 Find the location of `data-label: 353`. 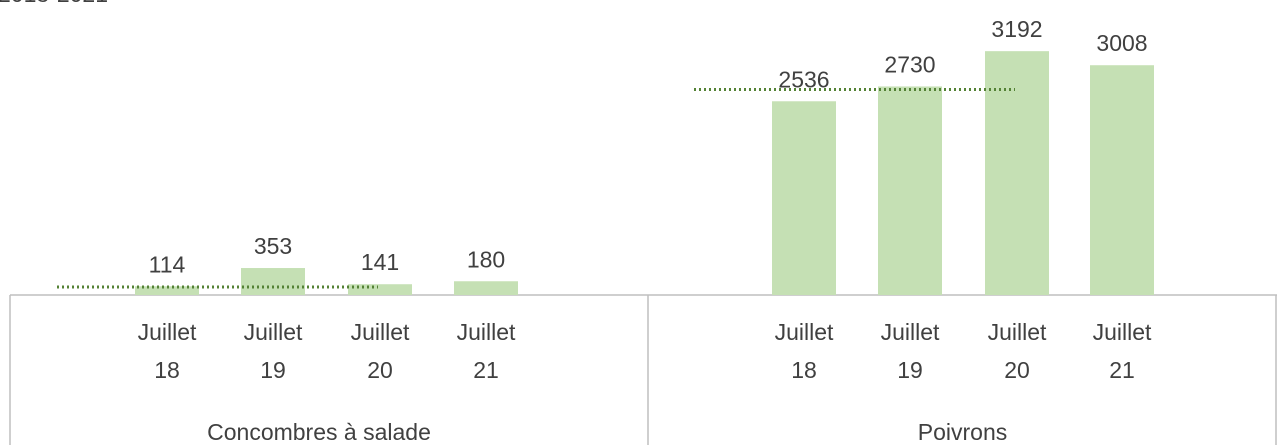

data-label: 353 is located at coordinates (273, 246).